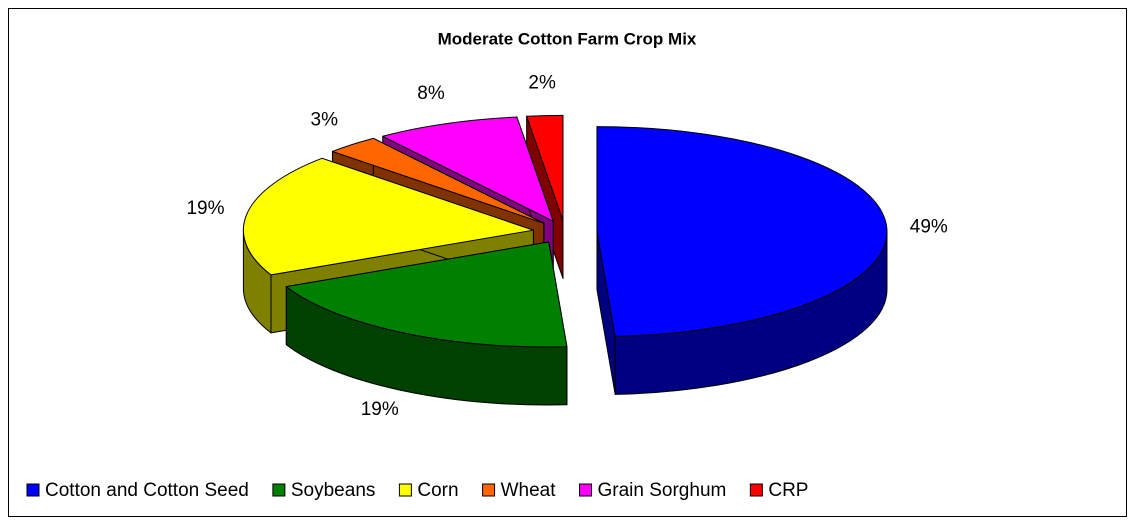  What do you see at coordinates (325, 120) in the screenshot?
I see `data-label: 3%` at bounding box center [325, 120].